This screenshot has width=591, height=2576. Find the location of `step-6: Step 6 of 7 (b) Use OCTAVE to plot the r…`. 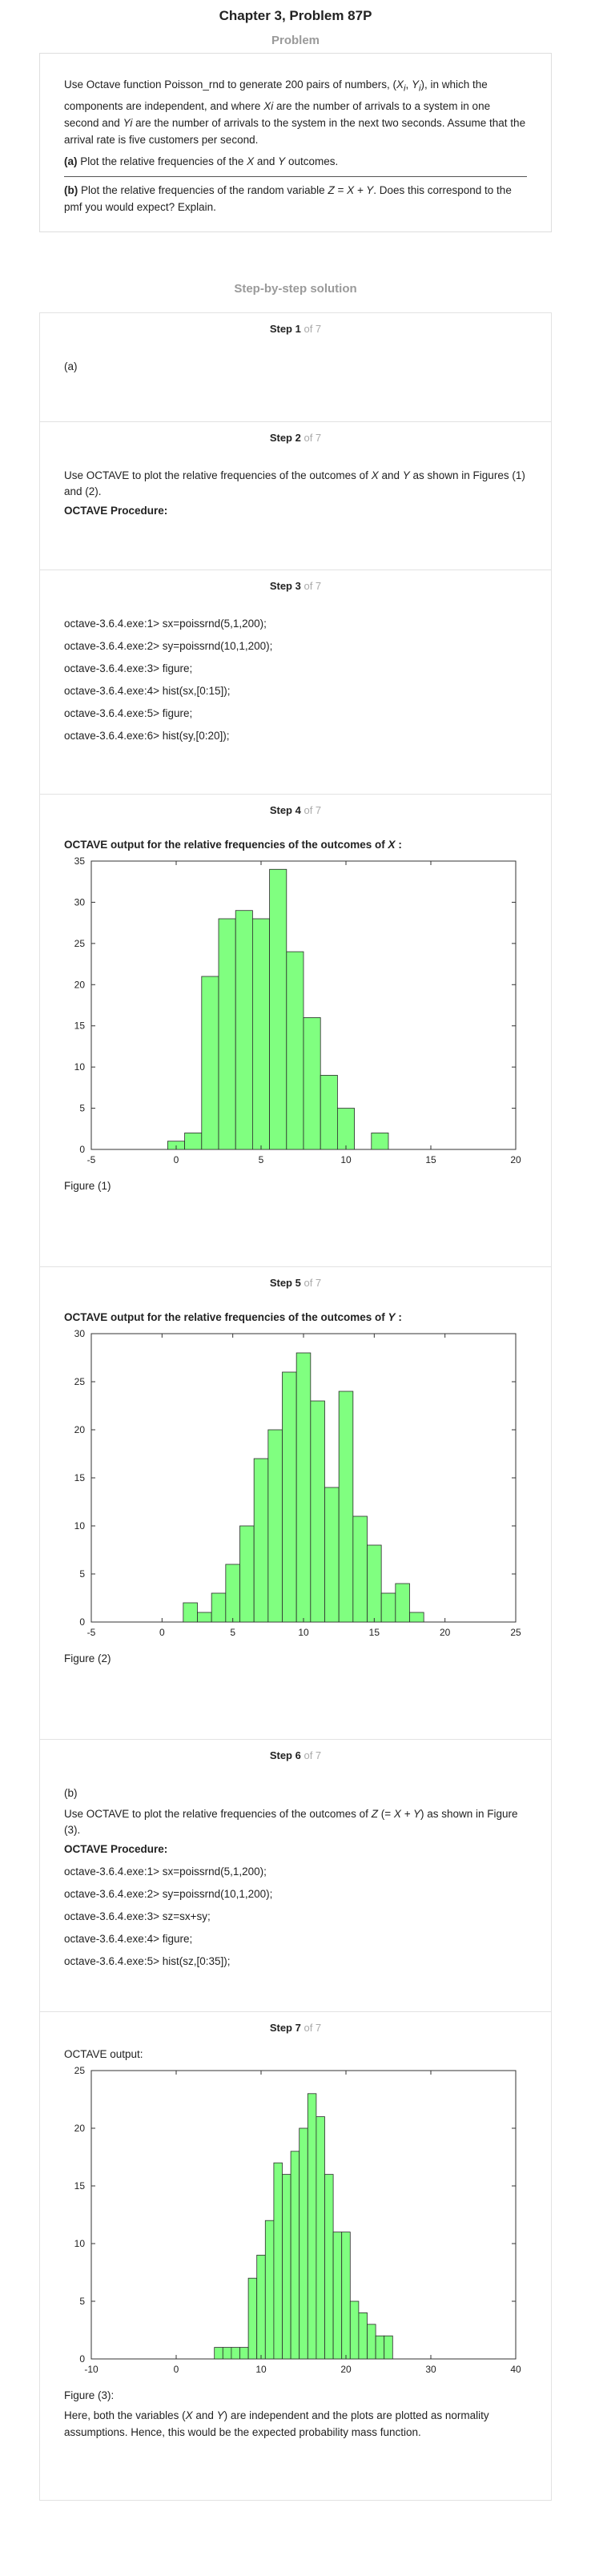

step-6: Step 6 of 7 (b) Use OCTAVE to plot the r… is located at coordinates (295, 1874).